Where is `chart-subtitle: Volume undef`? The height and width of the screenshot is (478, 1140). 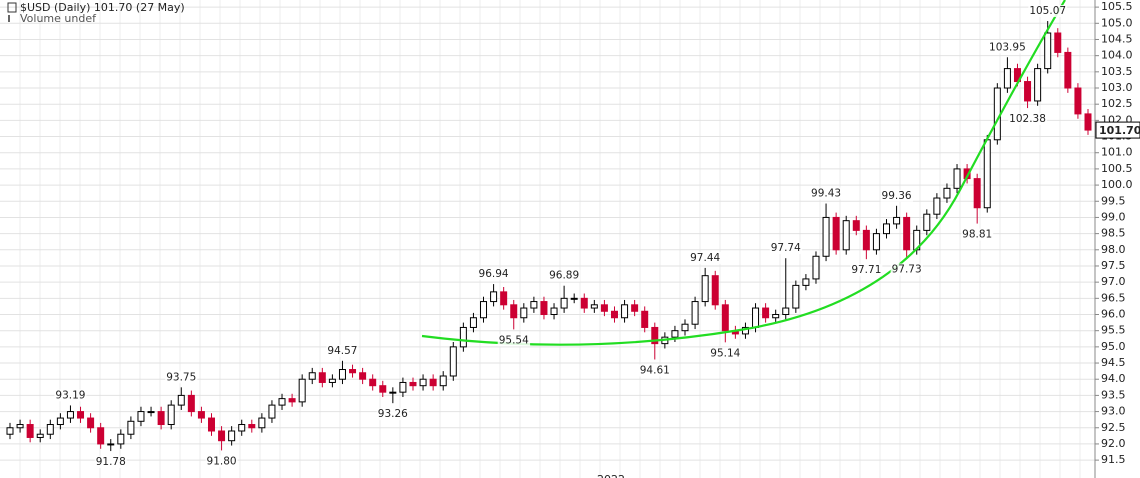 chart-subtitle: Volume undef is located at coordinates (58, 18).